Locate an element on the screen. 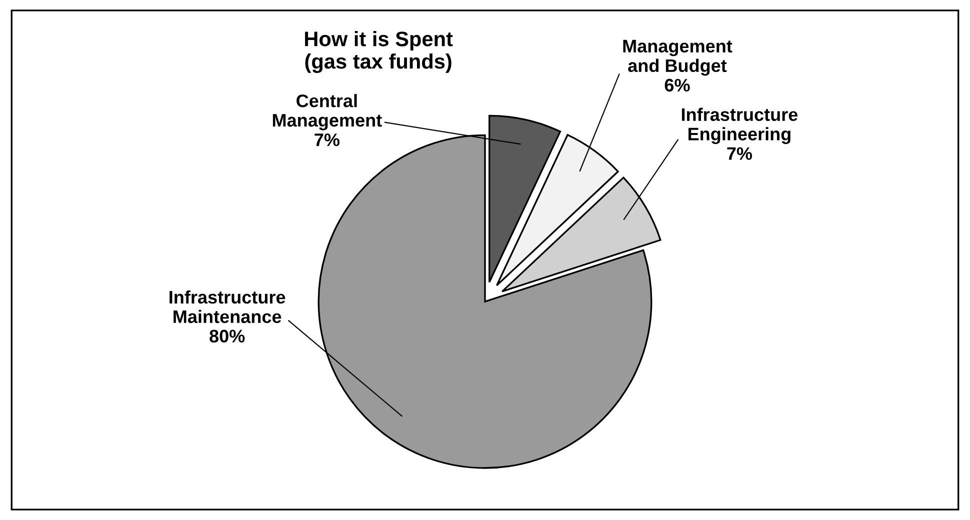  slice-label: Central Management is located at coordinates (327, 112).